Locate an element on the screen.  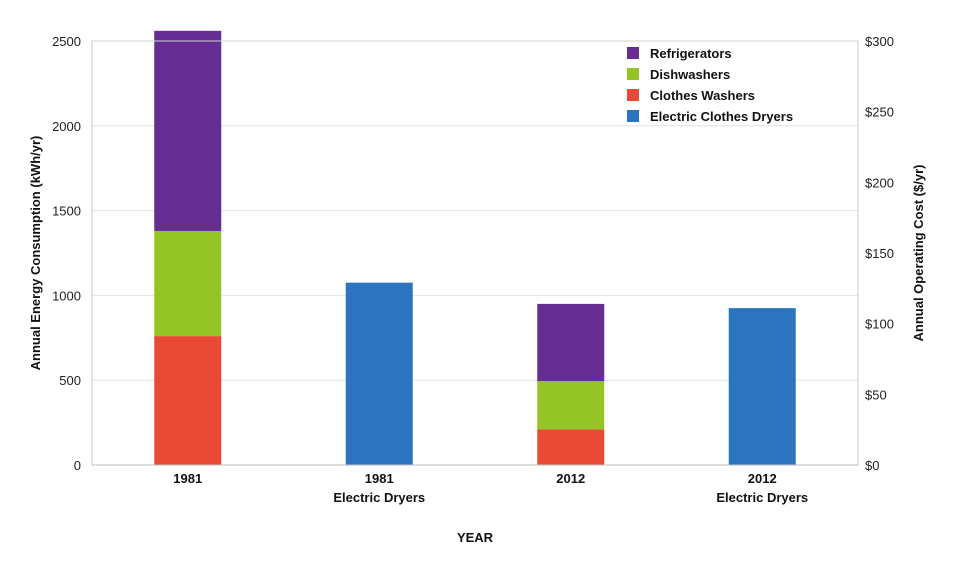
y-axis-title-right: Annual Operating Cost ($/yr) is located at coordinates (918, 253).